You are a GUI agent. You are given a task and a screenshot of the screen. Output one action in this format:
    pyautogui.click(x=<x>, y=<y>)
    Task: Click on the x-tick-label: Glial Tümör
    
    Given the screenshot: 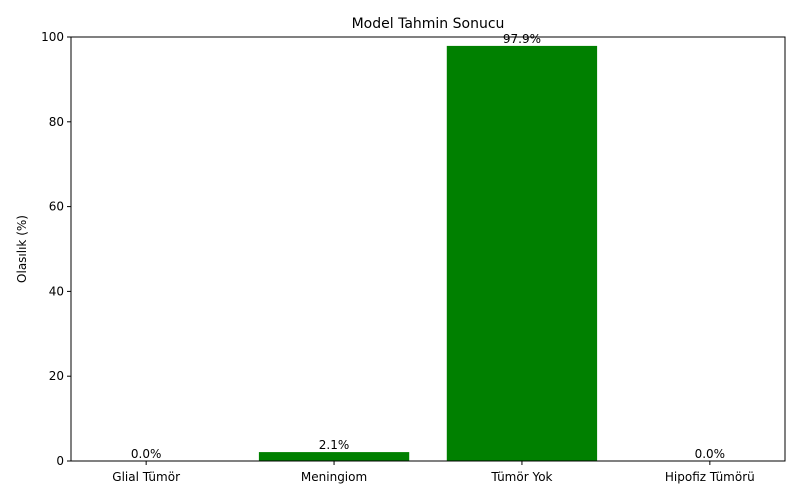 What is the action you would take?
    pyautogui.click(x=146, y=477)
    